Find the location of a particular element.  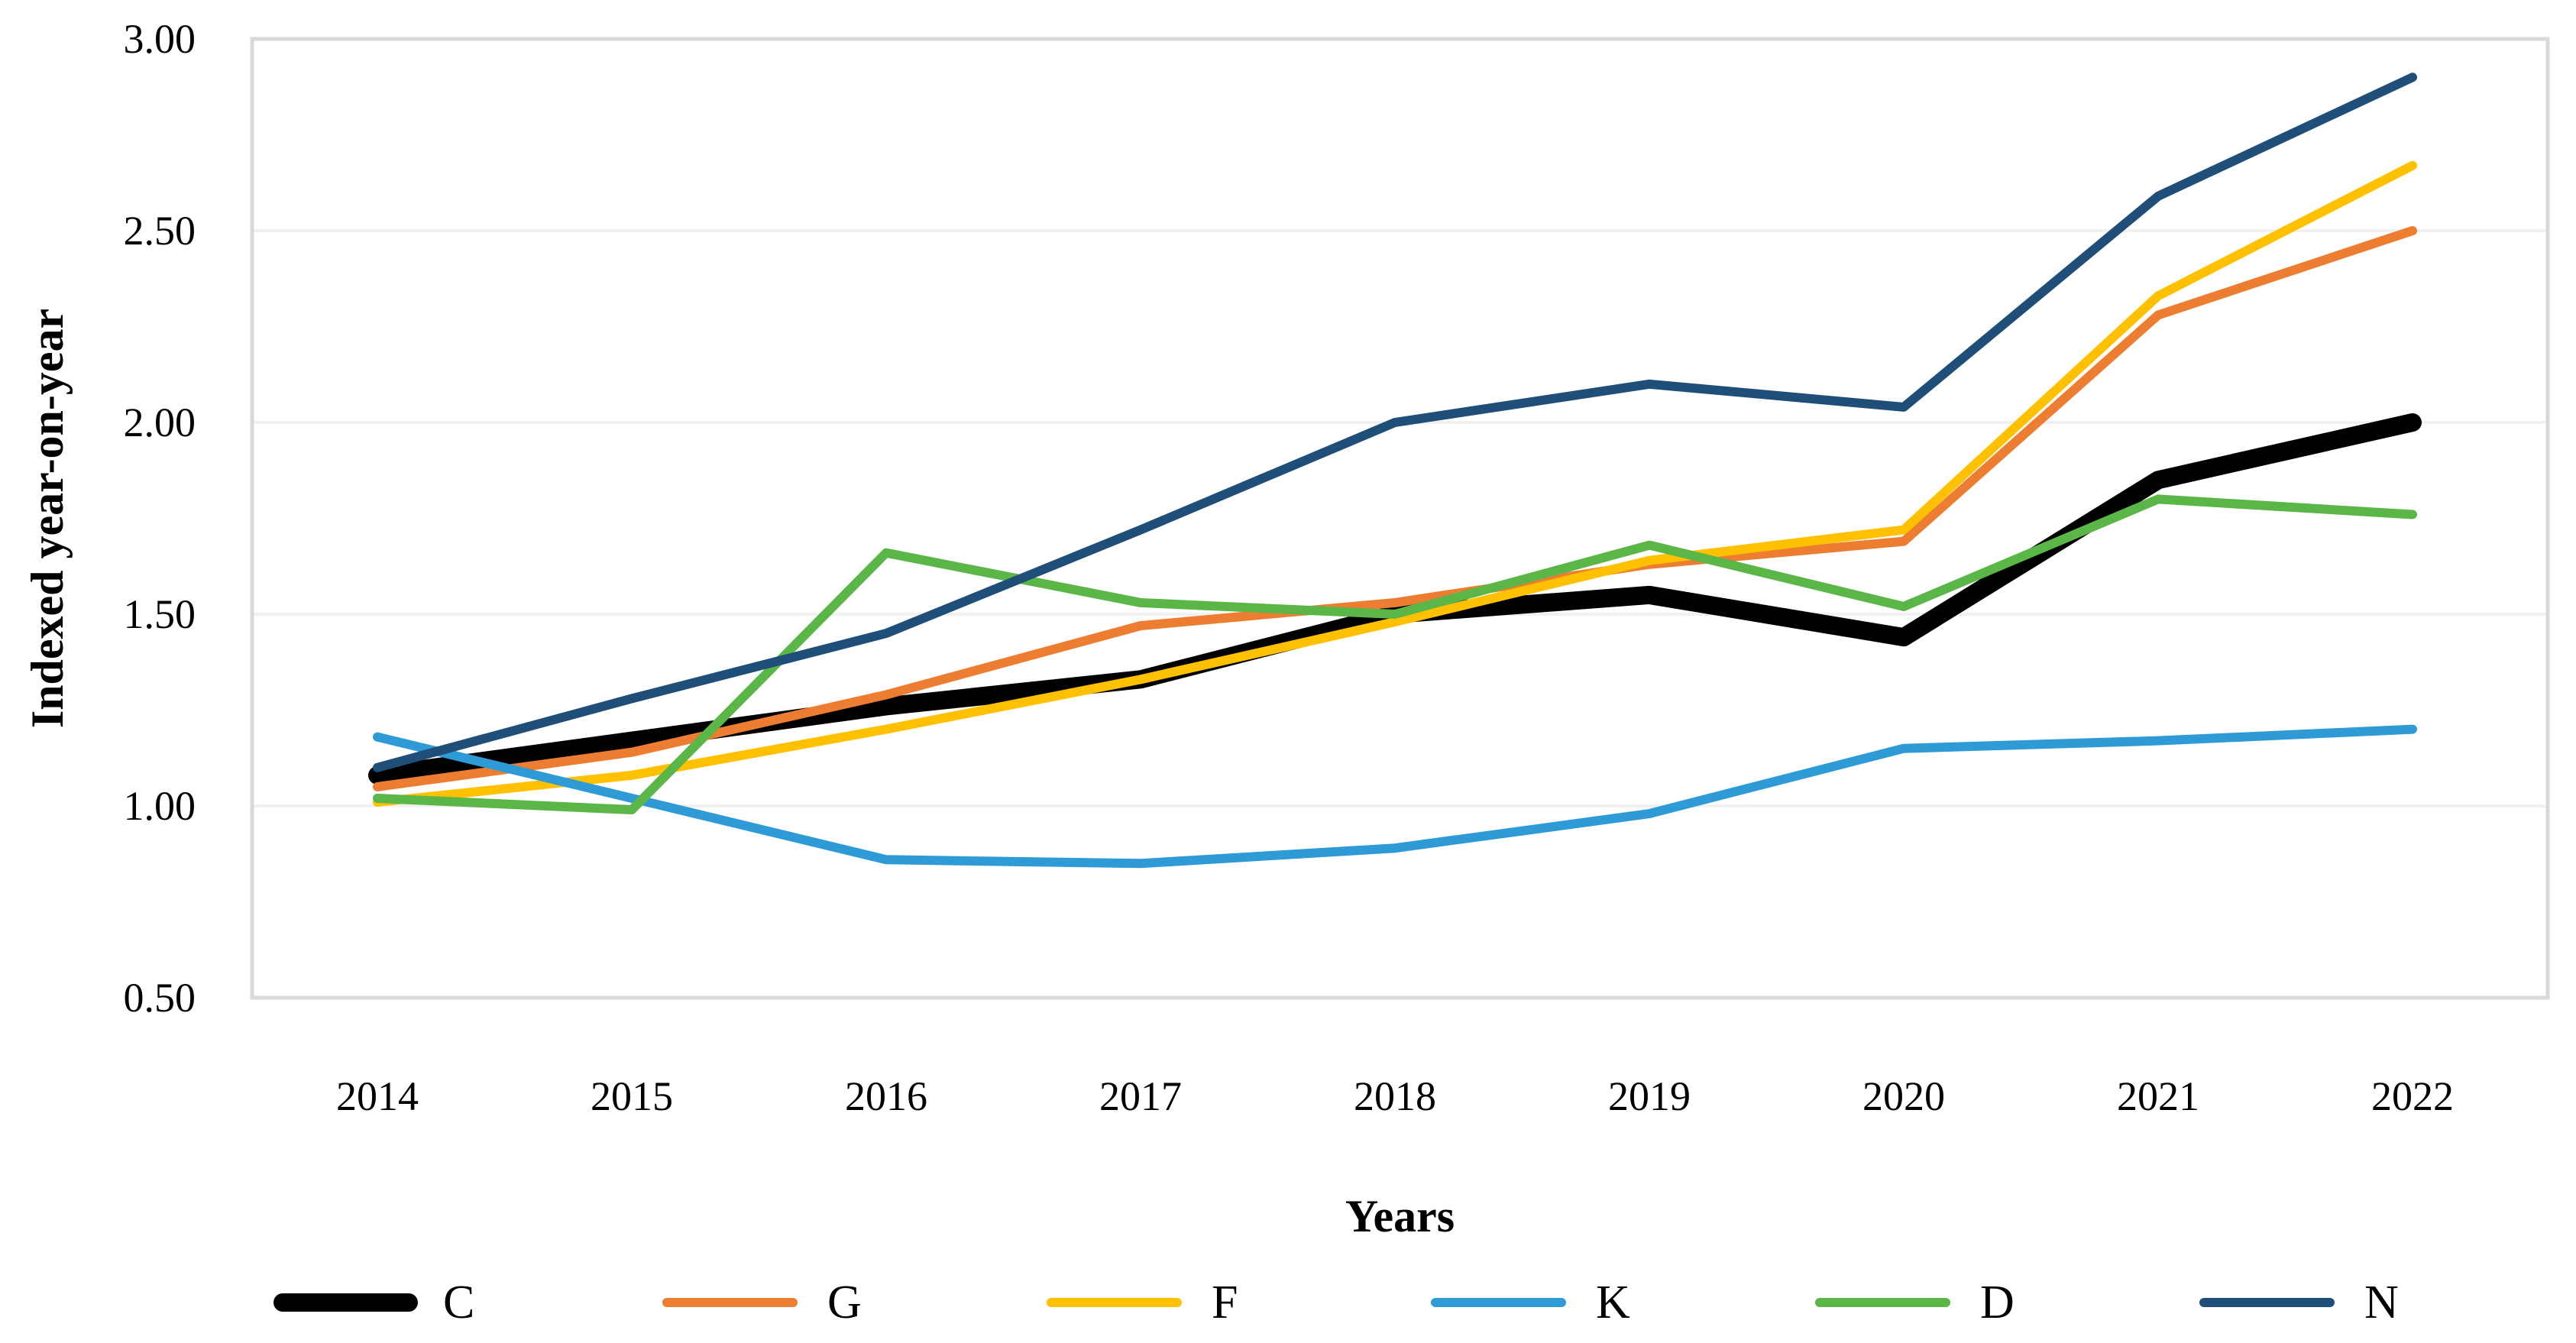

x-tick-label: 2015 is located at coordinates (632, 1096).